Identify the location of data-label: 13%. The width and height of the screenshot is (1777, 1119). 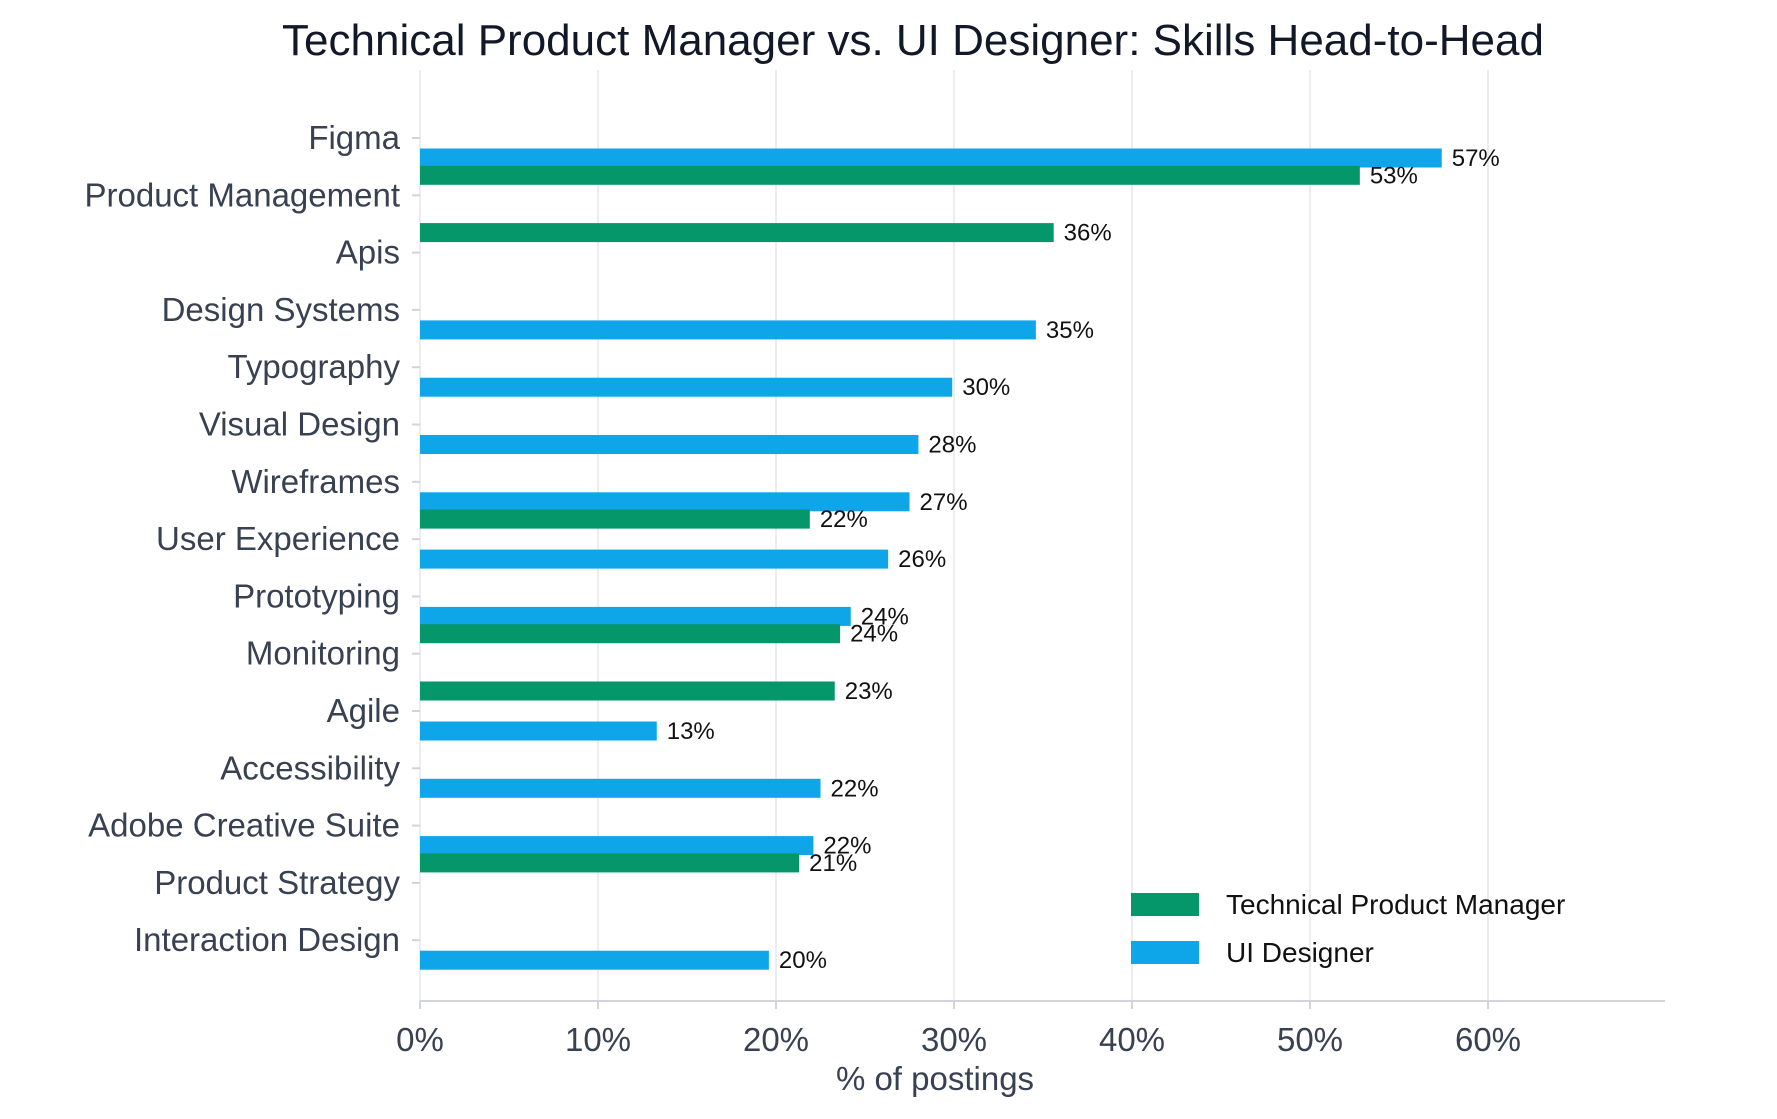
(691, 731).